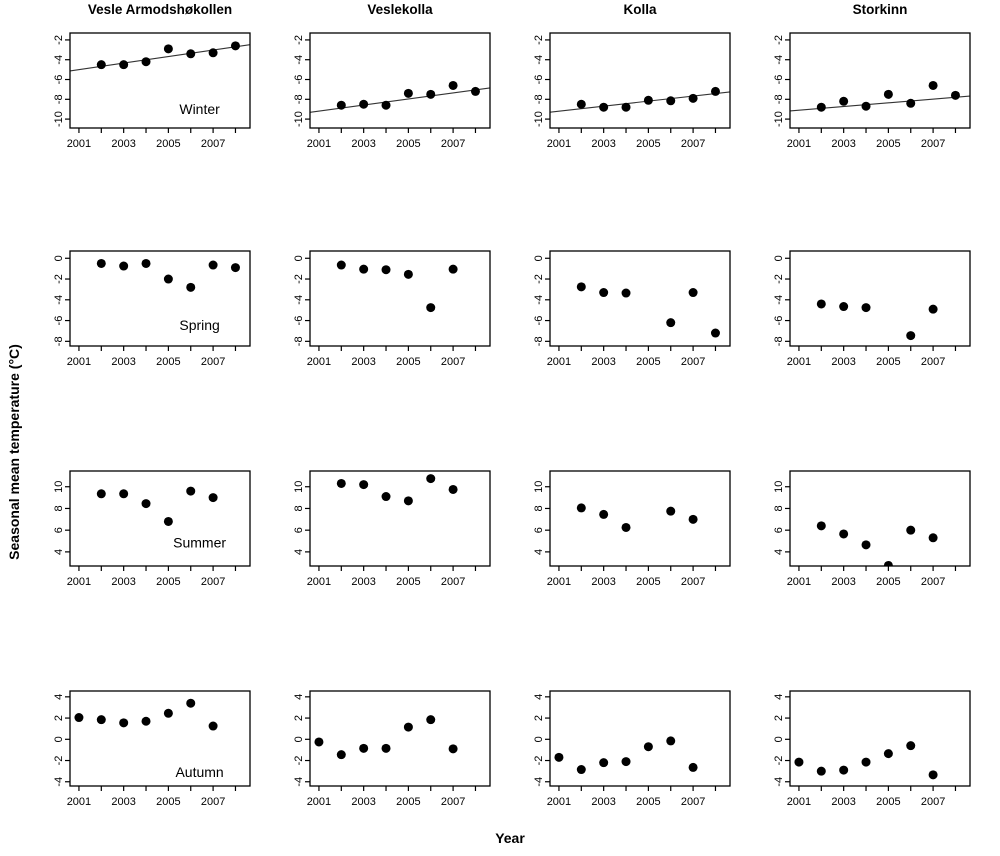 The height and width of the screenshot is (856, 1000). Describe the element at coordinates (392, 529) in the screenshot. I see `panel-summer-veslekolla: 2001 2003 2005 2007 4 6 8 10` at that location.